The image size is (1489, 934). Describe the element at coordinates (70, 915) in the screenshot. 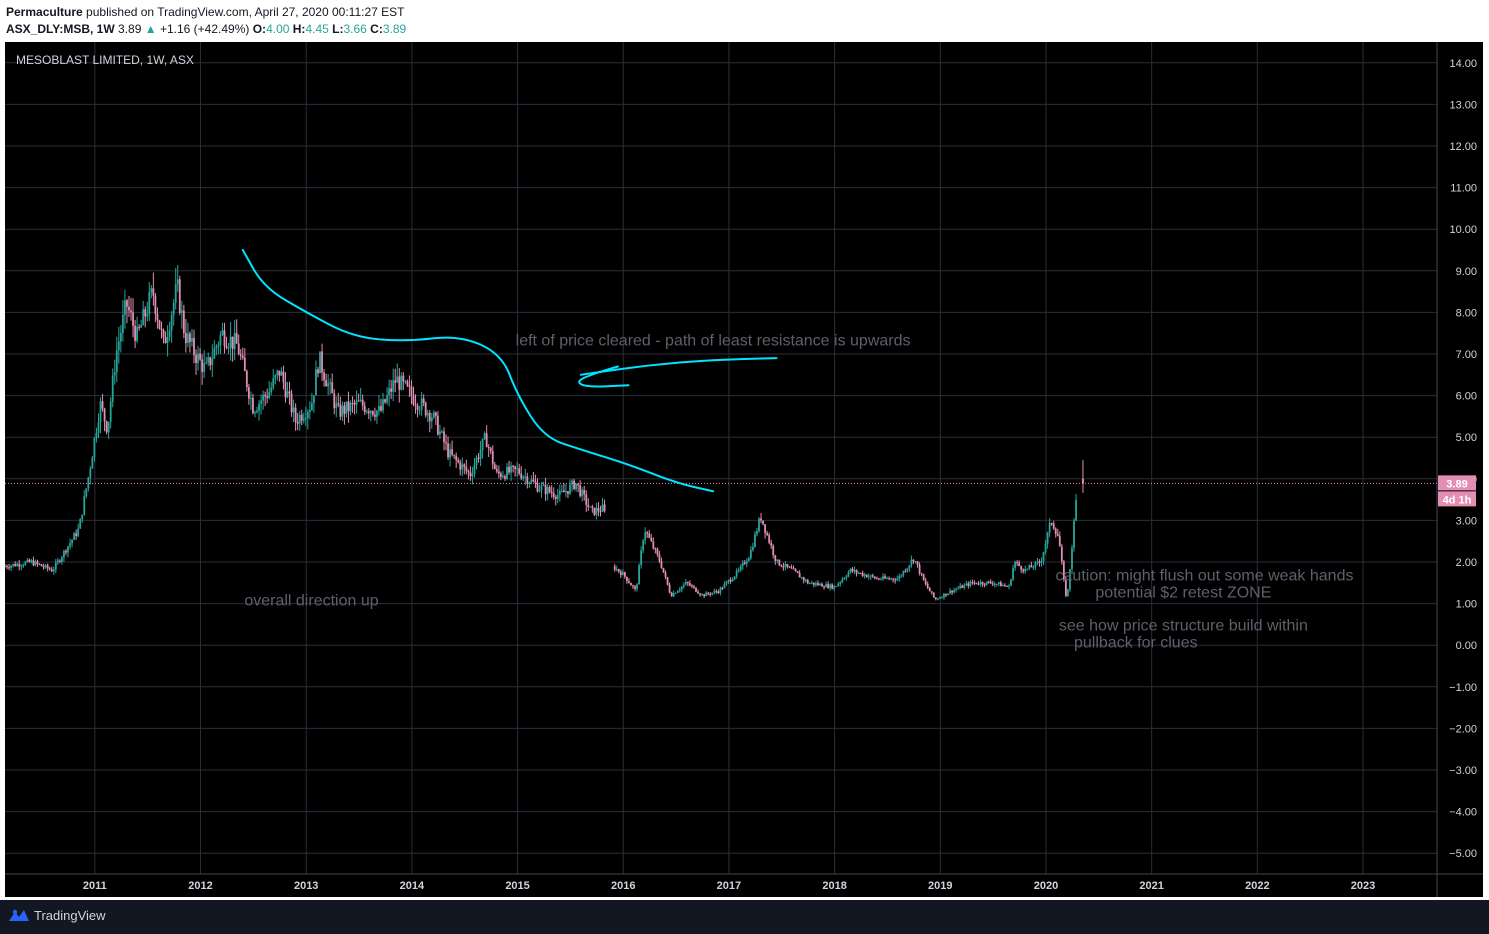

I see `tradingview-brand: TradingView` at that location.